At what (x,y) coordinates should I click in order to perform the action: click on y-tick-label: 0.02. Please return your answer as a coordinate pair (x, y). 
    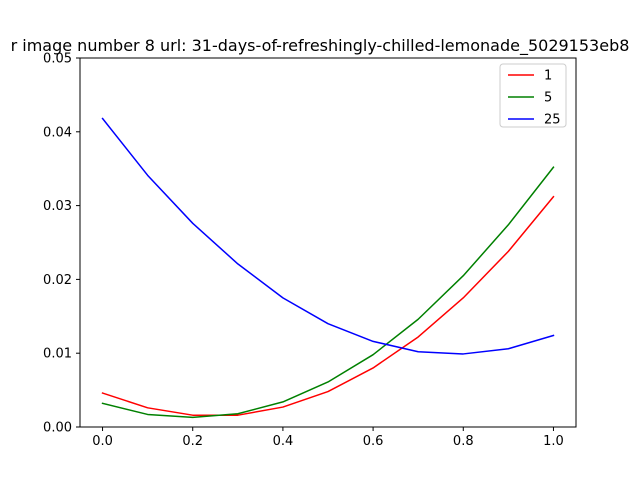
    Looking at the image, I should click on (57, 280).